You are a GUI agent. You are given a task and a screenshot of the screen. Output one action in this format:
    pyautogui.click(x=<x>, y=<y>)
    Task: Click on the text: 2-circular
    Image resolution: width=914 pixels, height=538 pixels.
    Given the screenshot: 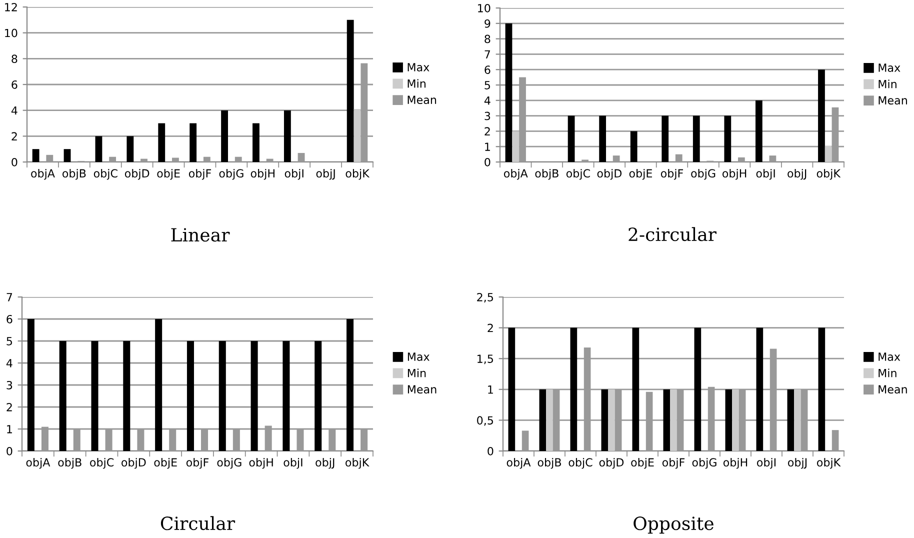 What is the action you would take?
    pyautogui.click(x=672, y=234)
    